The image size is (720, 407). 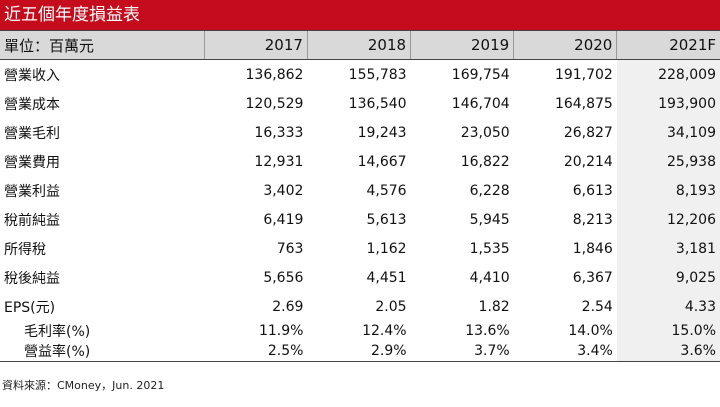 I want to click on row-label: 稅後純益, so click(x=32, y=278).